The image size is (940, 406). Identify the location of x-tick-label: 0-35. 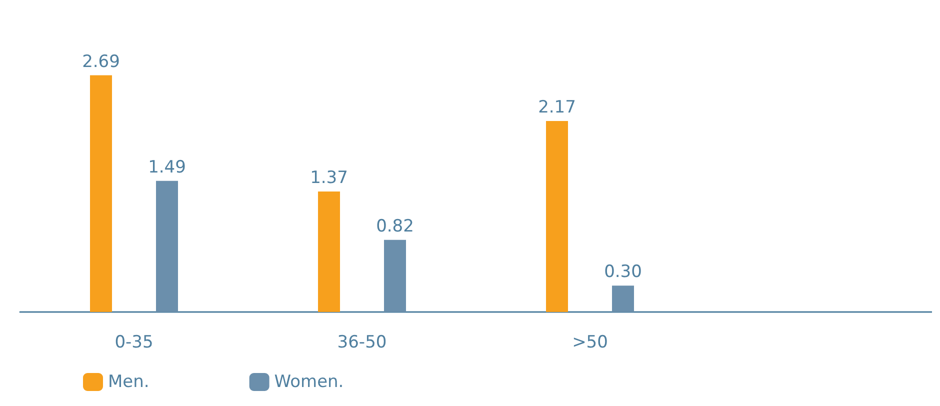
(134, 342).